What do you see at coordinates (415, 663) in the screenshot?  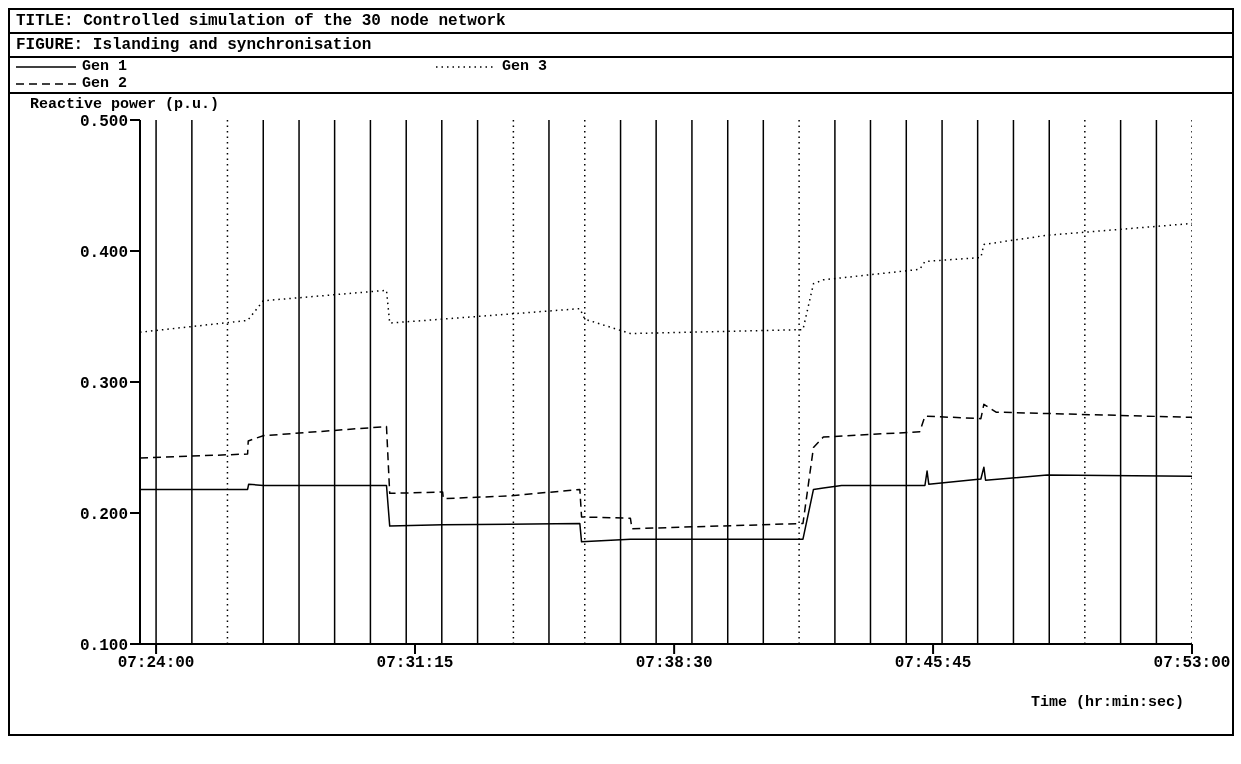 I see `x-tick-label: 07:31:15` at bounding box center [415, 663].